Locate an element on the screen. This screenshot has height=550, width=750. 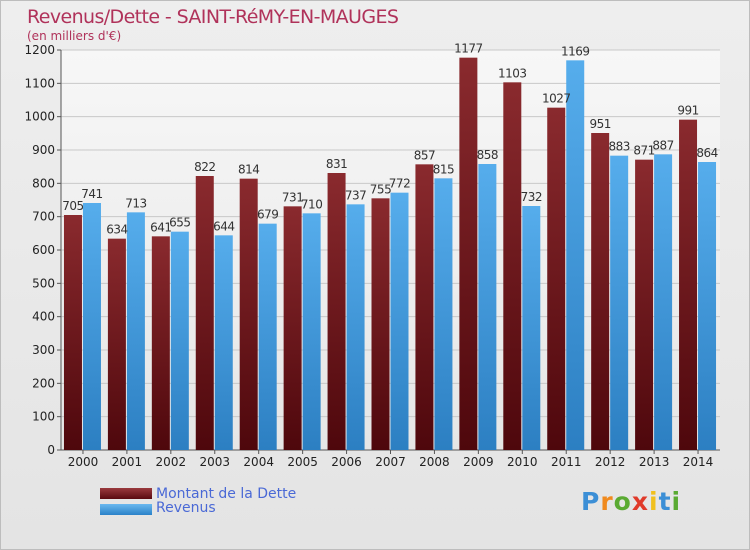
y-tick-label: 1200 is located at coordinates (39, 50).